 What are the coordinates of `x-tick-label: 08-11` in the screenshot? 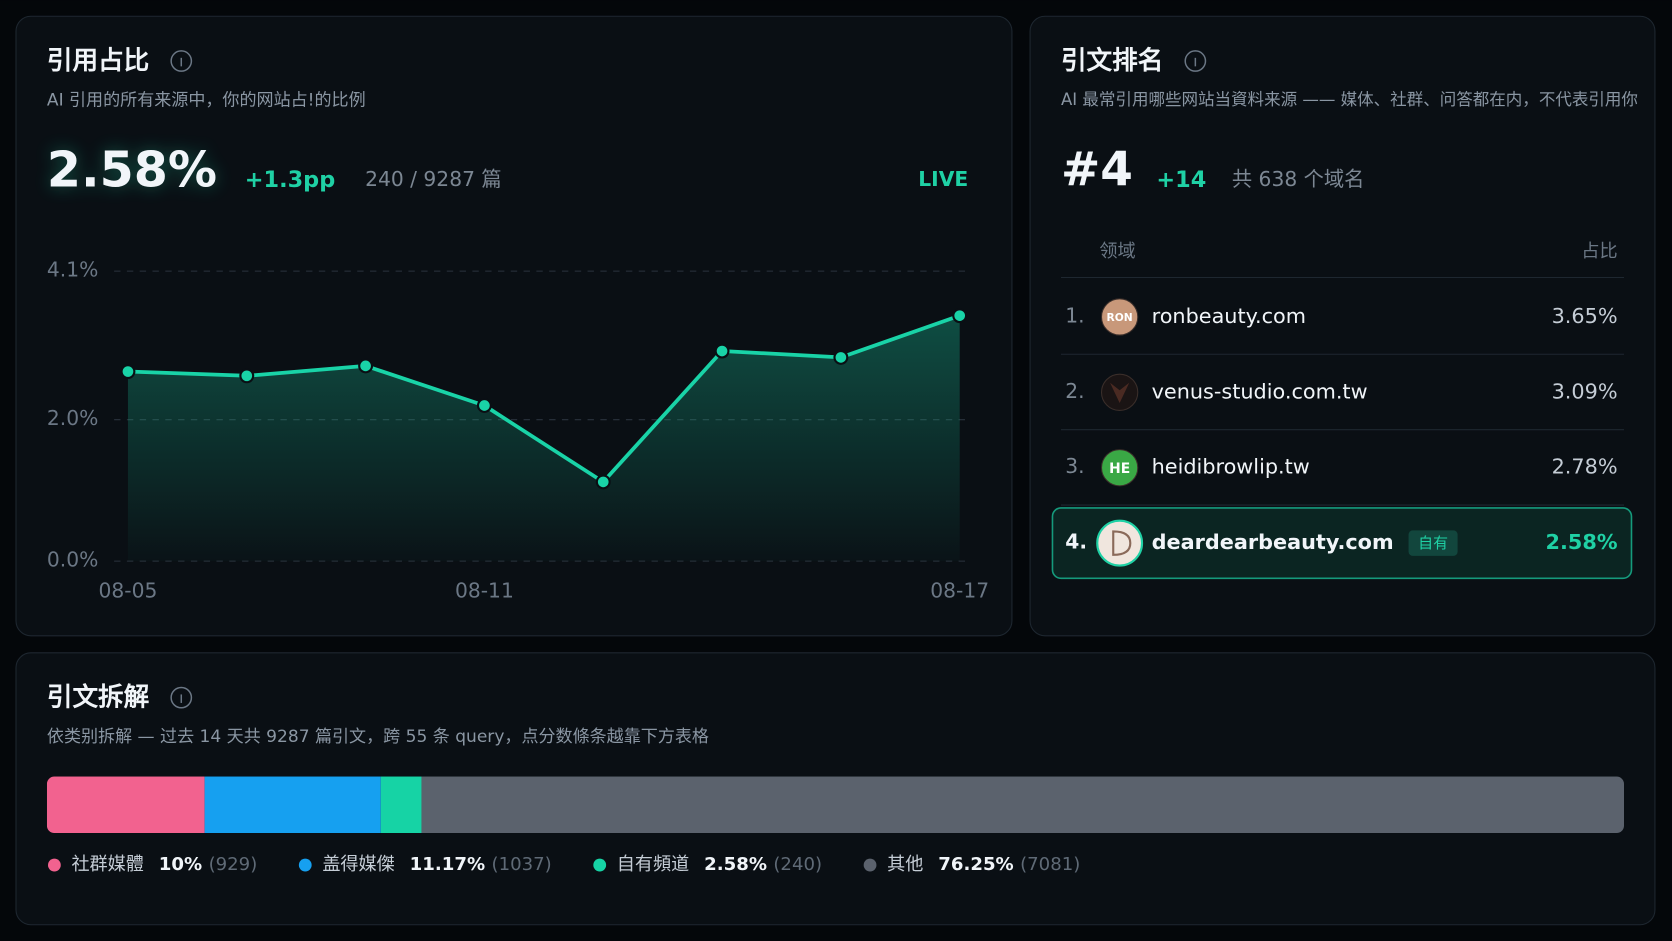 It's located at (484, 591).